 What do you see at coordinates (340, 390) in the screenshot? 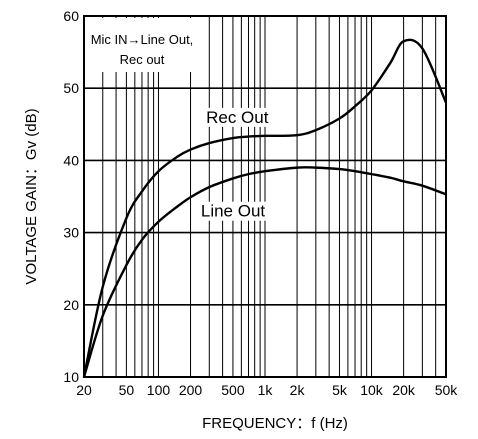
I see `x-tick-label: 5k` at bounding box center [340, 390].